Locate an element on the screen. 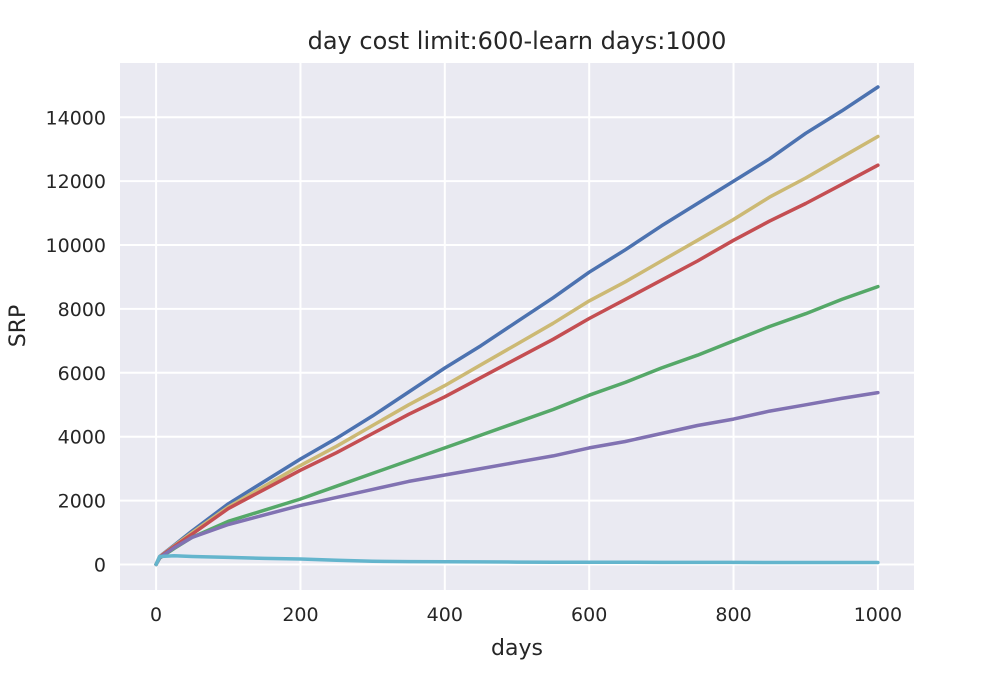  x-tick-label: 200 is located at coordinates (300, 615).